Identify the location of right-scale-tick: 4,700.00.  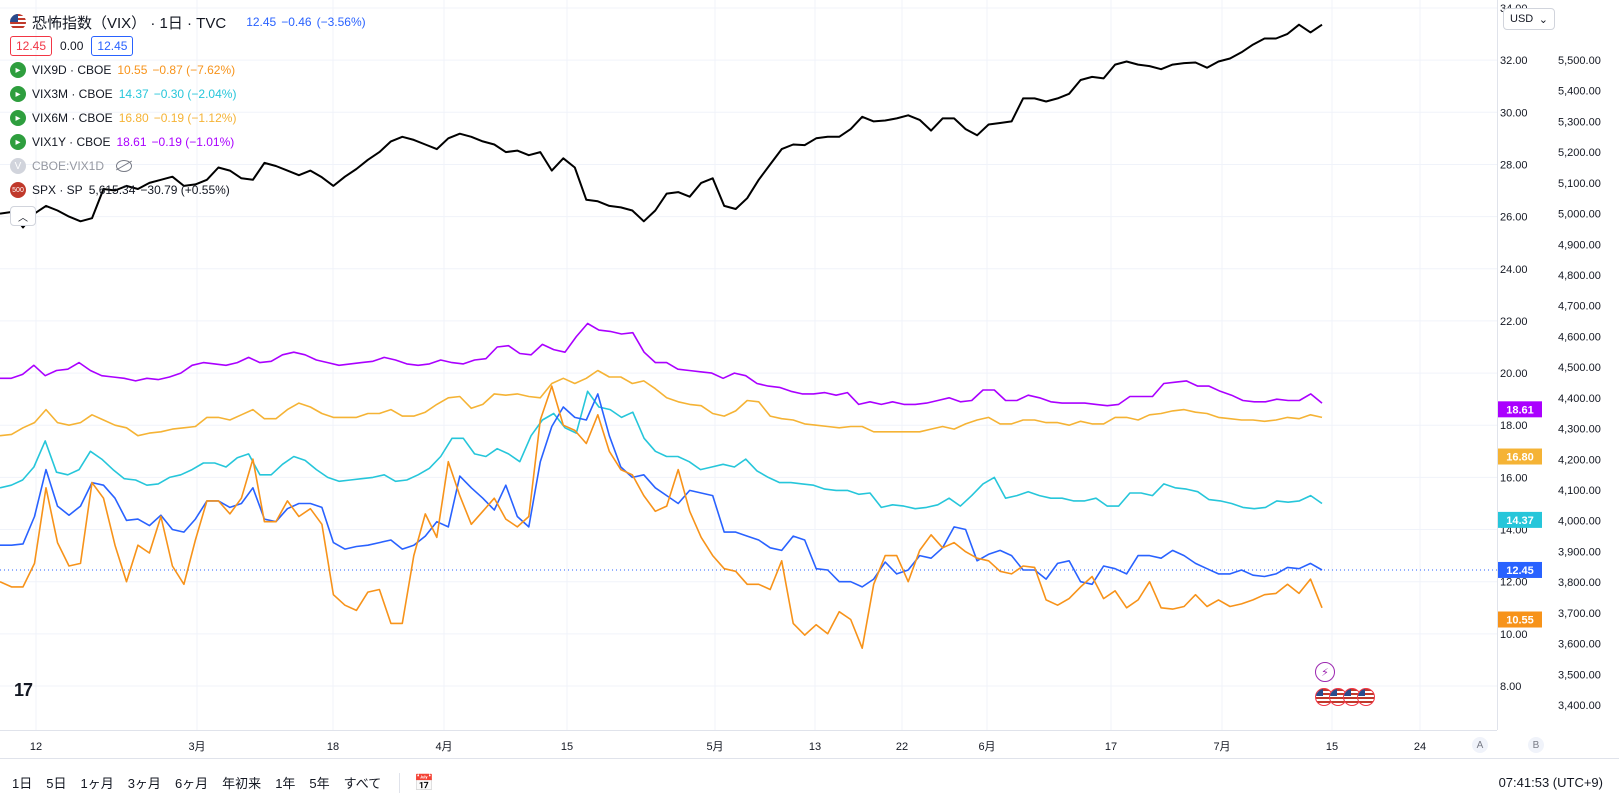
(1579, 307).